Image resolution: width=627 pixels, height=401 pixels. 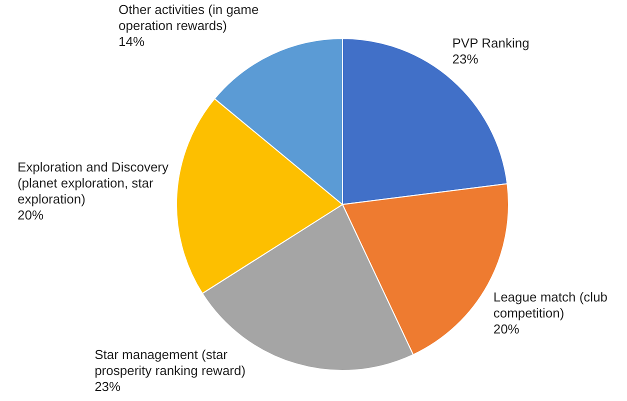 What do you see at coordinates (188, 18) in the screenshot?
I see `slice-label: Other activities (in game operation rewards)` at bounding box center [188, 18].